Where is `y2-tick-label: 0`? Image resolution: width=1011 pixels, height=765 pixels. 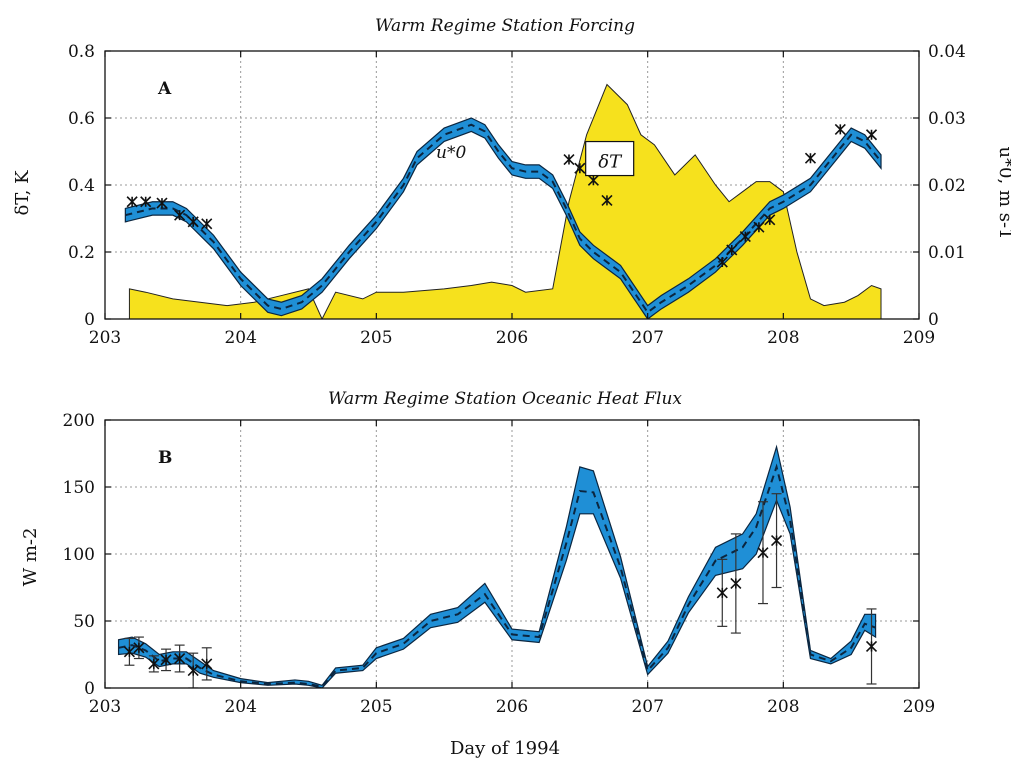
y2-tick-label: 0 is located at coordinates (933, 320).